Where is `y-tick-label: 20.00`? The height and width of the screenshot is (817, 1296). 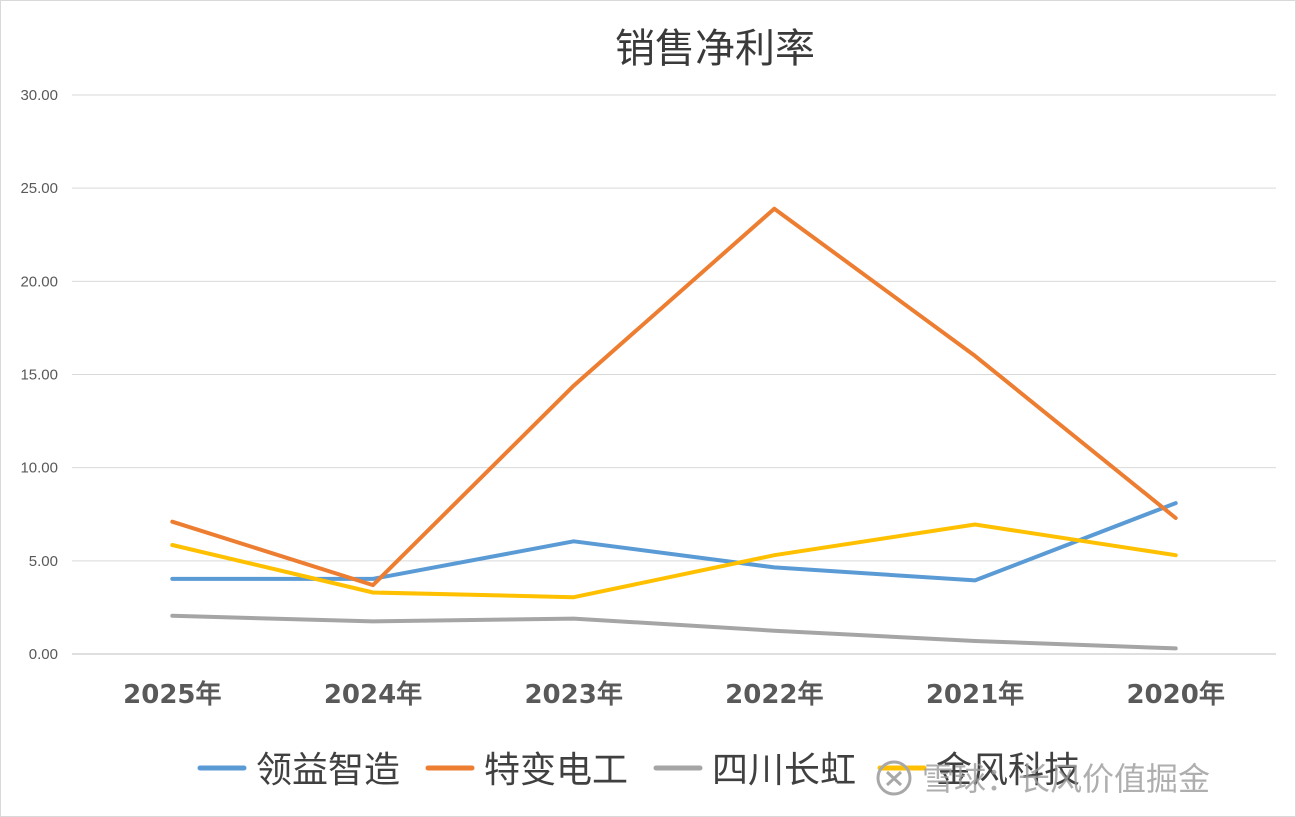 y-tick-label: 20.00 is located at coordinates (39, 281).